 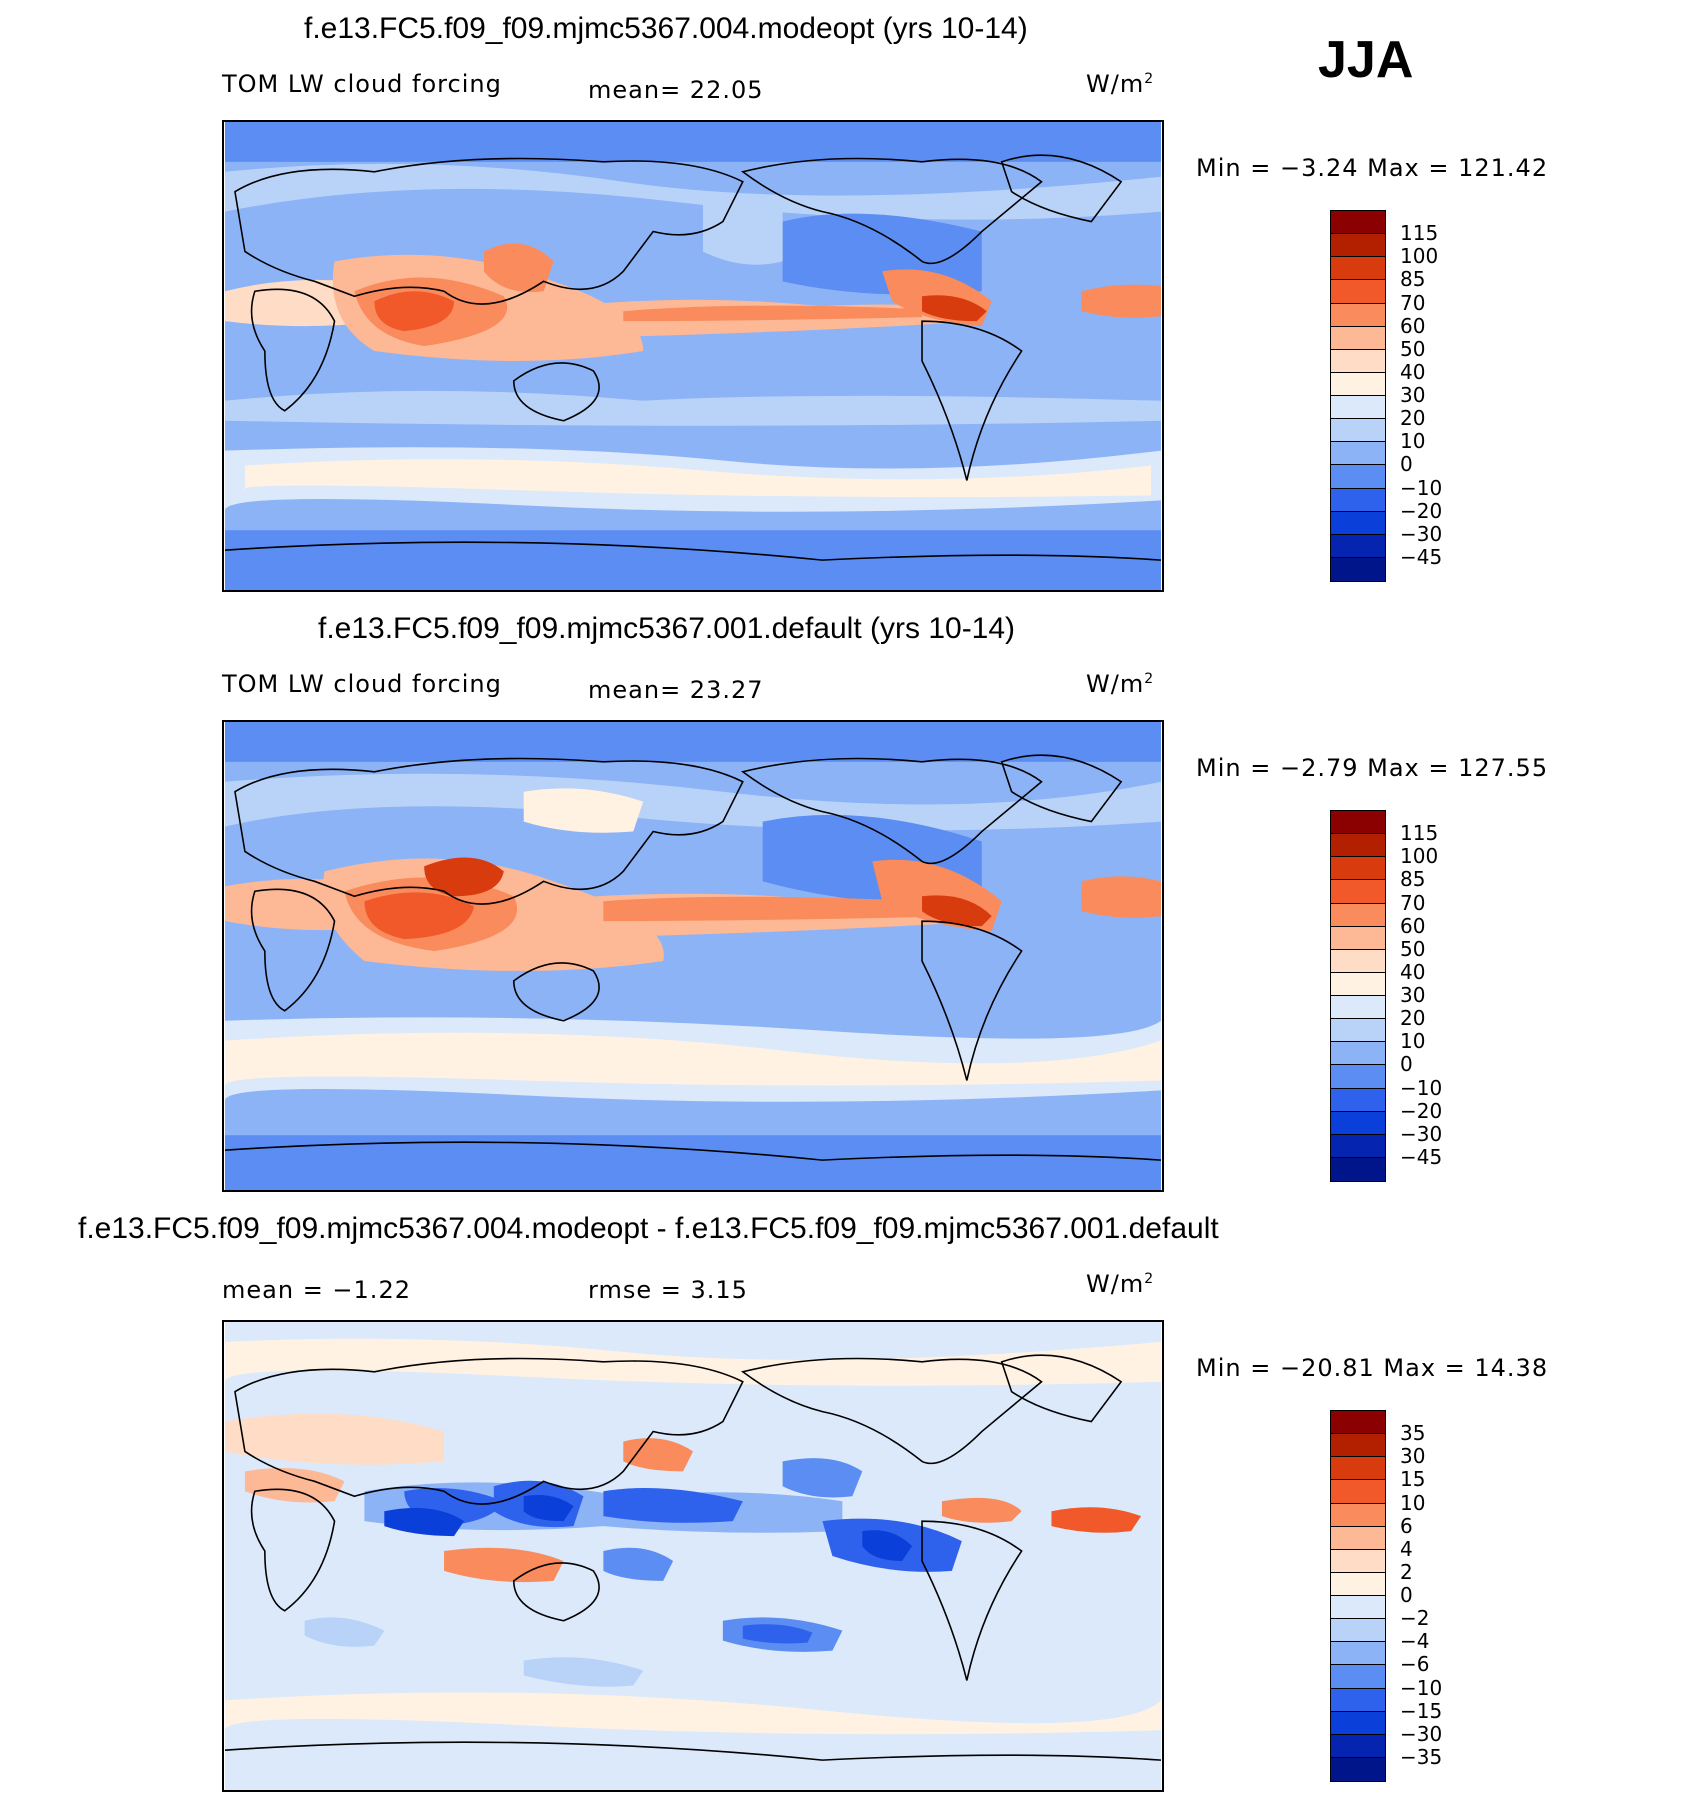 What do you see at coordinates (1366, 60) in the screenshot?
I see `season-label: JJA` at bounding box center [1366, 60].